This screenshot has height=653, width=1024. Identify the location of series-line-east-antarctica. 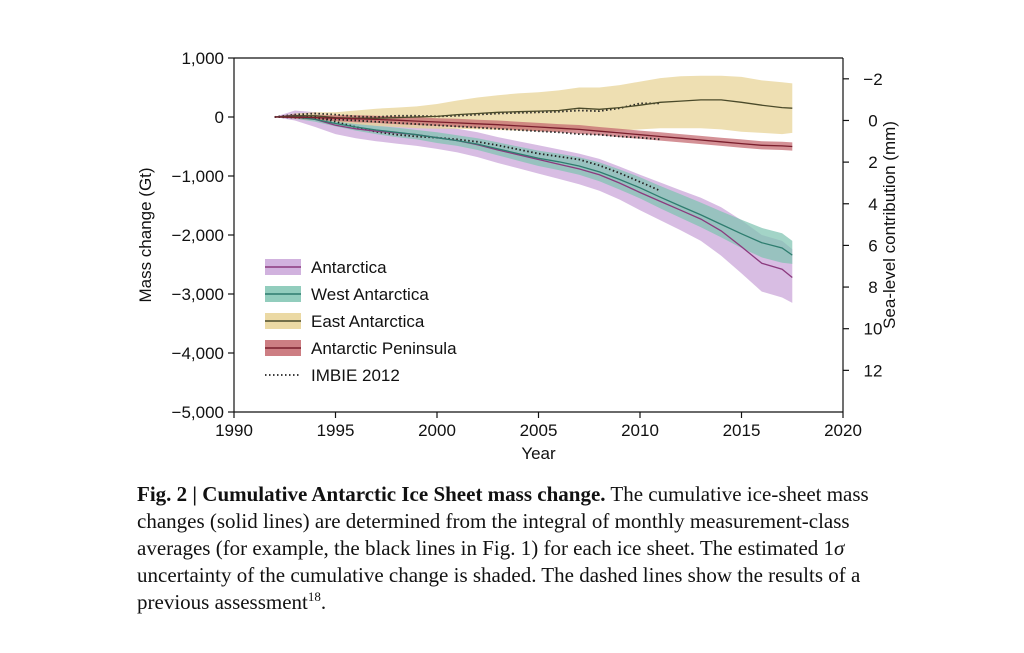
(533, 109).